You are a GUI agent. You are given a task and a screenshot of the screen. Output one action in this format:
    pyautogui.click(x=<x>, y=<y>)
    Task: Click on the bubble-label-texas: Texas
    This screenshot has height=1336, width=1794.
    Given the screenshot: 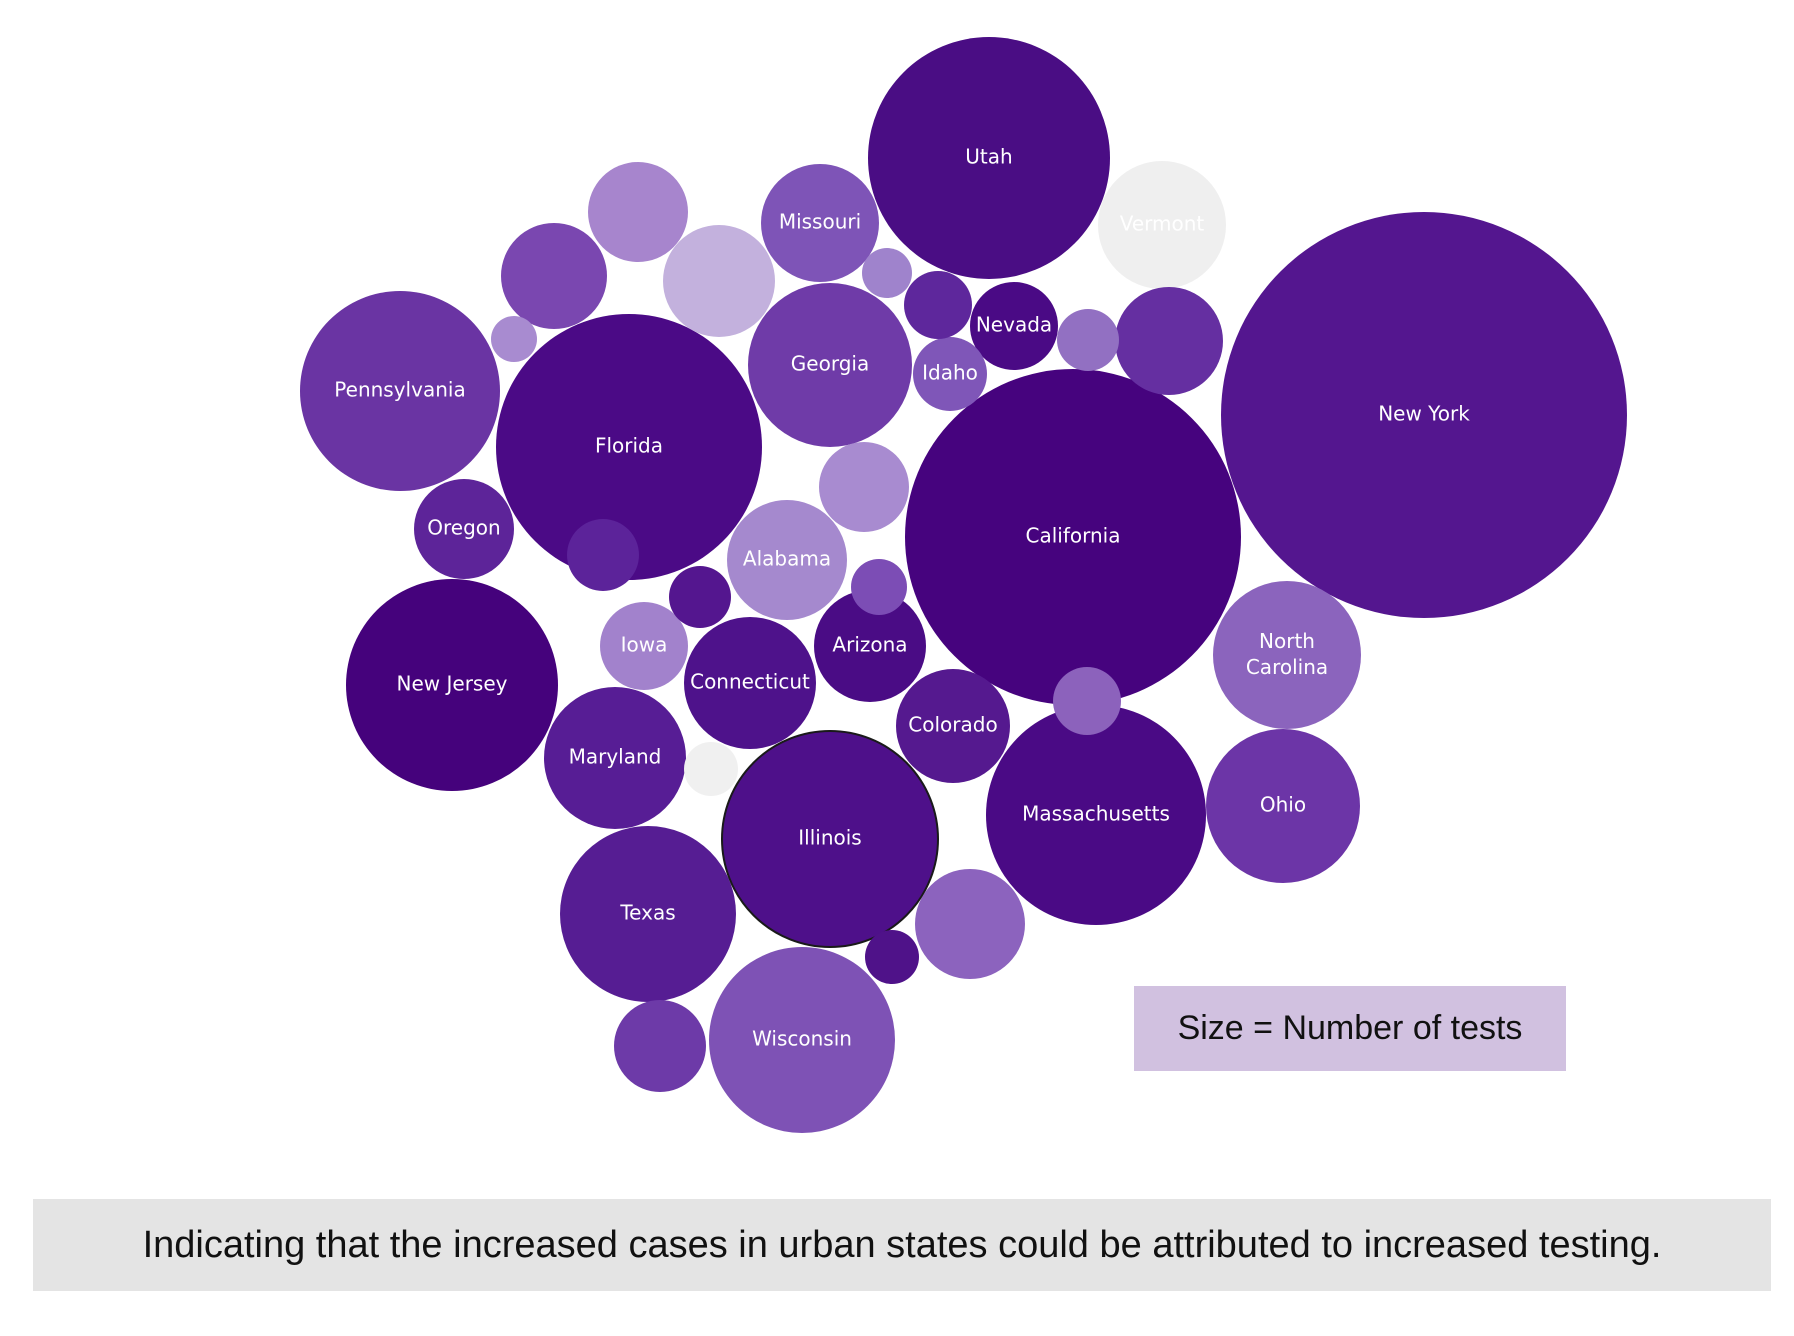 What is the action you would take?
    pyautogui.click(x=647, y=913)
    